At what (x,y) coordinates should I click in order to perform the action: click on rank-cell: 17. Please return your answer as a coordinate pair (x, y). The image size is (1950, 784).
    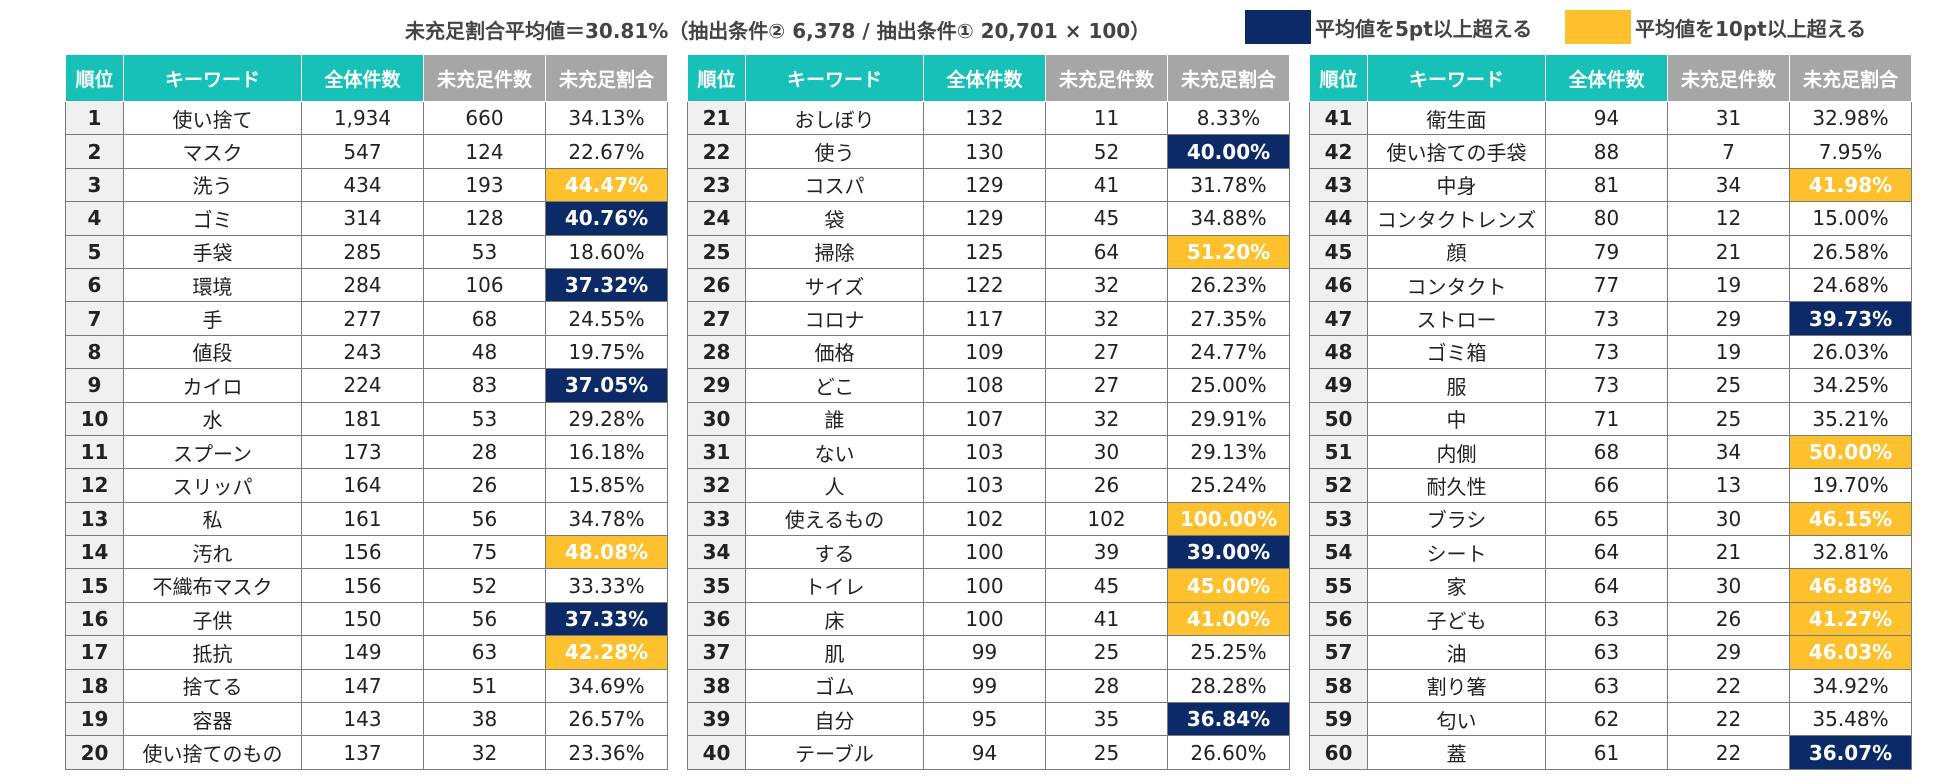
    Looking at the image, I should click on (94, 652).